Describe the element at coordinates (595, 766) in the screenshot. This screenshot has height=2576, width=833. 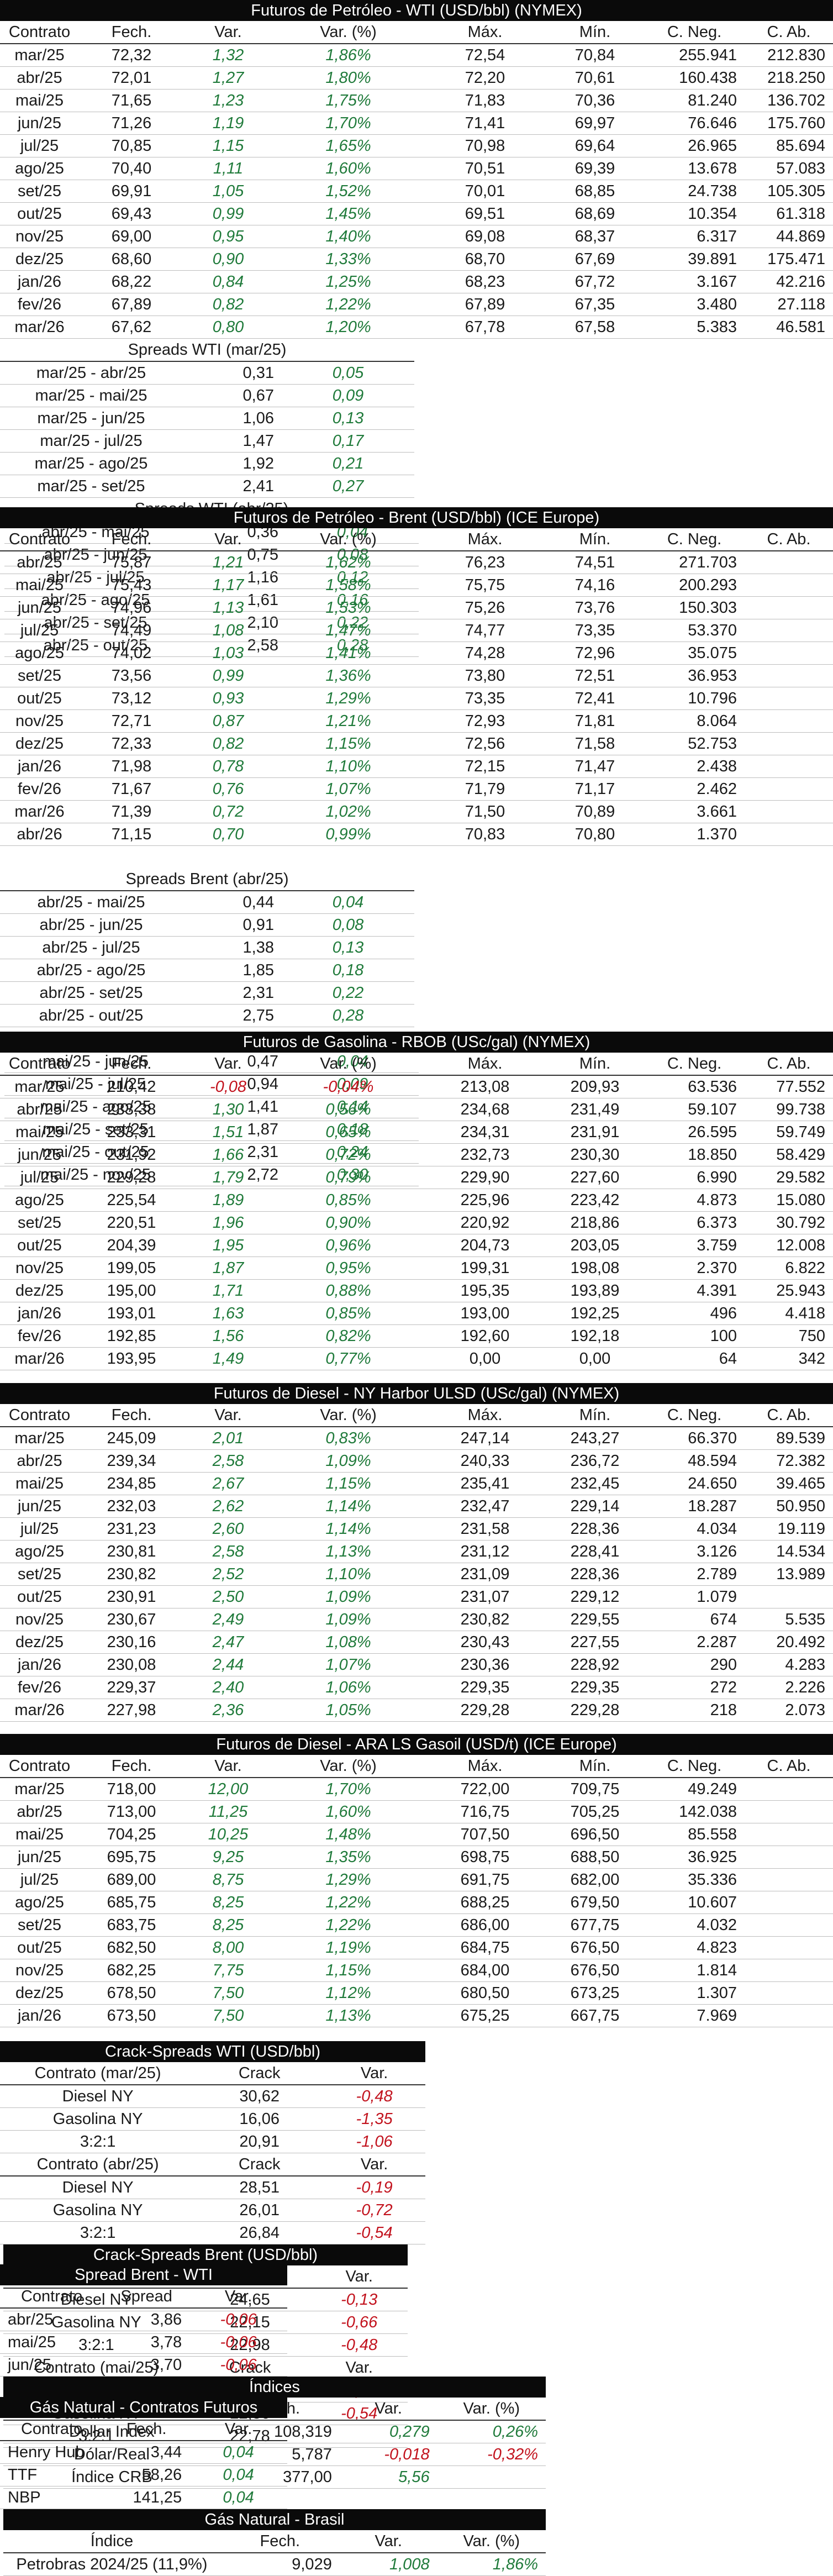
I see `cell: 71,47` at that location.